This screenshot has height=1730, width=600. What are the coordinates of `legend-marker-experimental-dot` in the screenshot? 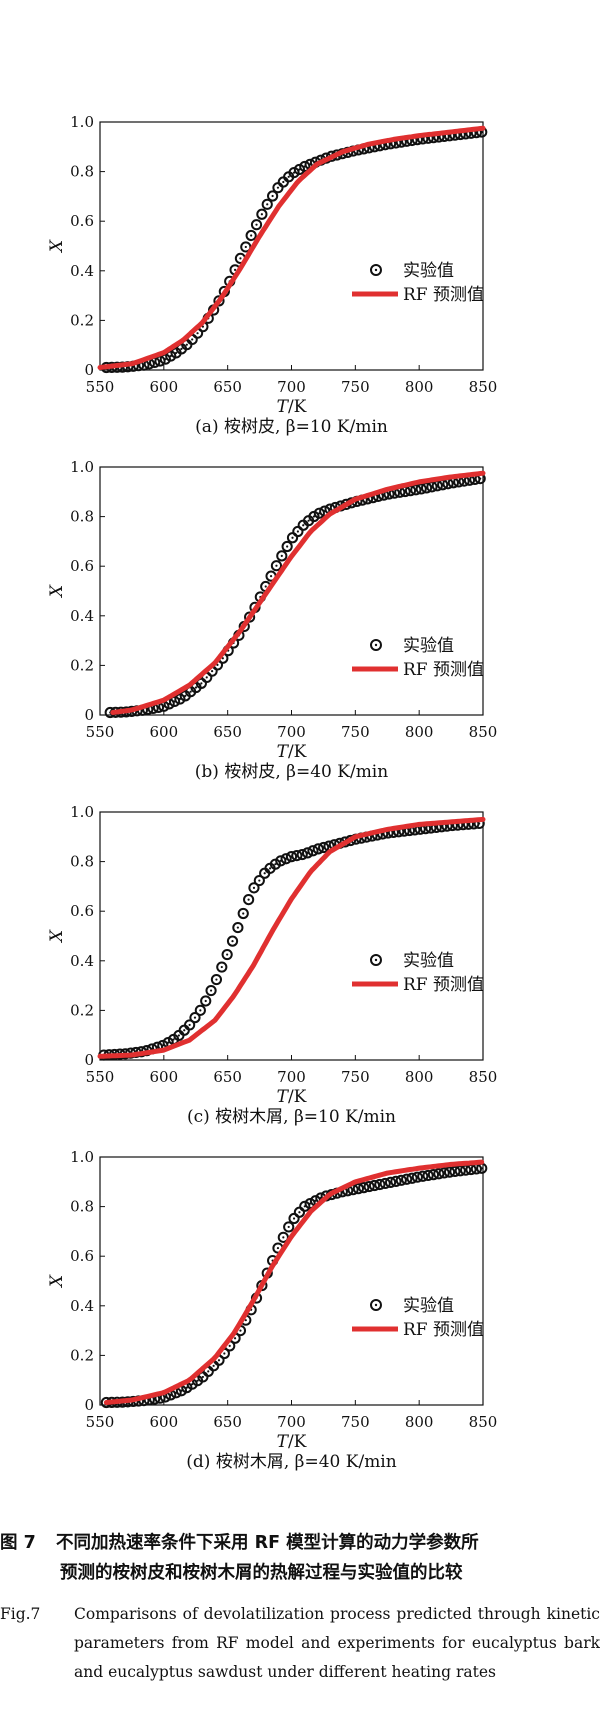 It's located at (376, 1305).